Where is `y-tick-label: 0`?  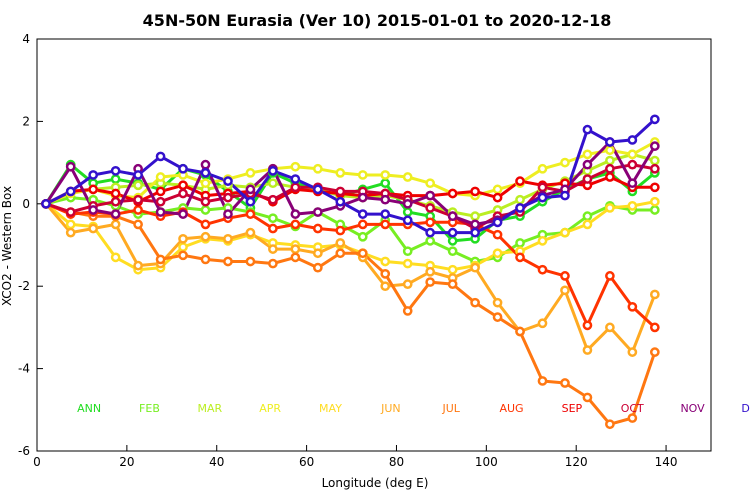 y-tick-label: 0 is located at coordinates (26, 204).